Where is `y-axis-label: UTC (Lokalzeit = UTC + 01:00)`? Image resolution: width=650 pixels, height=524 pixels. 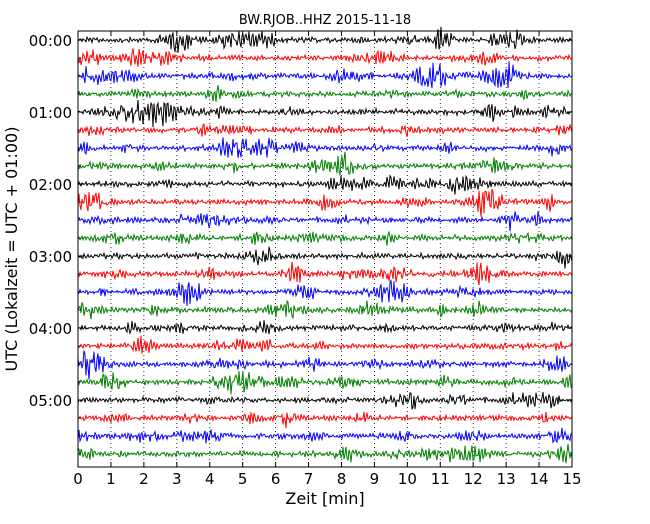
y-axis-label: UTC (Lokalzeit = UTC + 01:00) is located at coordinates (11, 249).